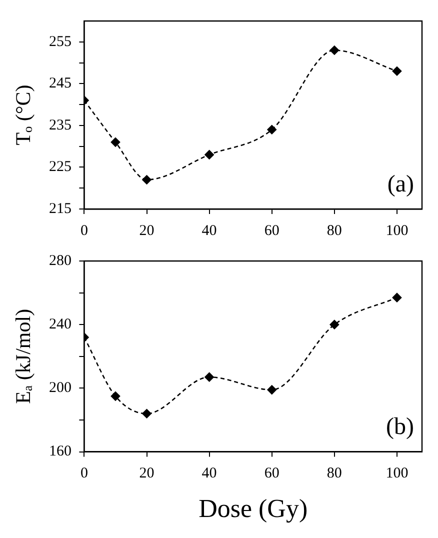  What do you see at coordinates (60, 167) in the screenshot?
I see `y-tick-label: 225` at bounding box center [60, 167].